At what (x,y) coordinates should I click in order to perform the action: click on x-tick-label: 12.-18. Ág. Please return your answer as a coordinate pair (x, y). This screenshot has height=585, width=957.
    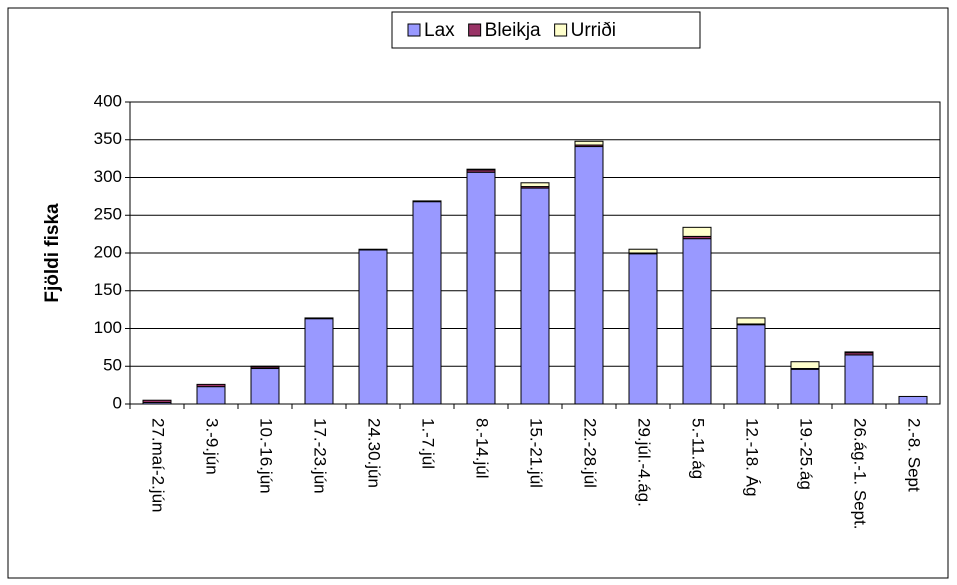
    Looking at the image, I should click on (752, 457).